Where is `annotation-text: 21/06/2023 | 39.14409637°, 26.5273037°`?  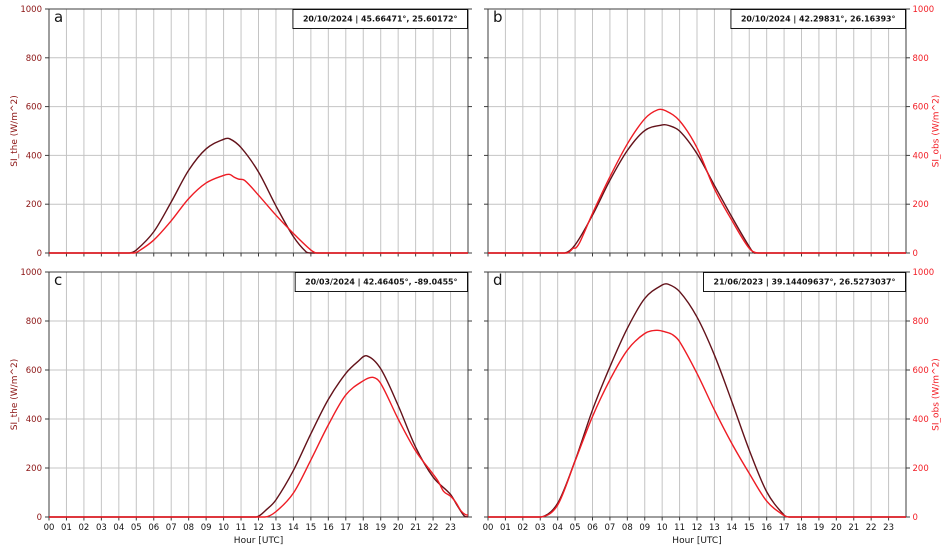 annotation-text: 21/06/2023 | 39.14409637°, 26.5273037° is located at coordinates (804, 282).